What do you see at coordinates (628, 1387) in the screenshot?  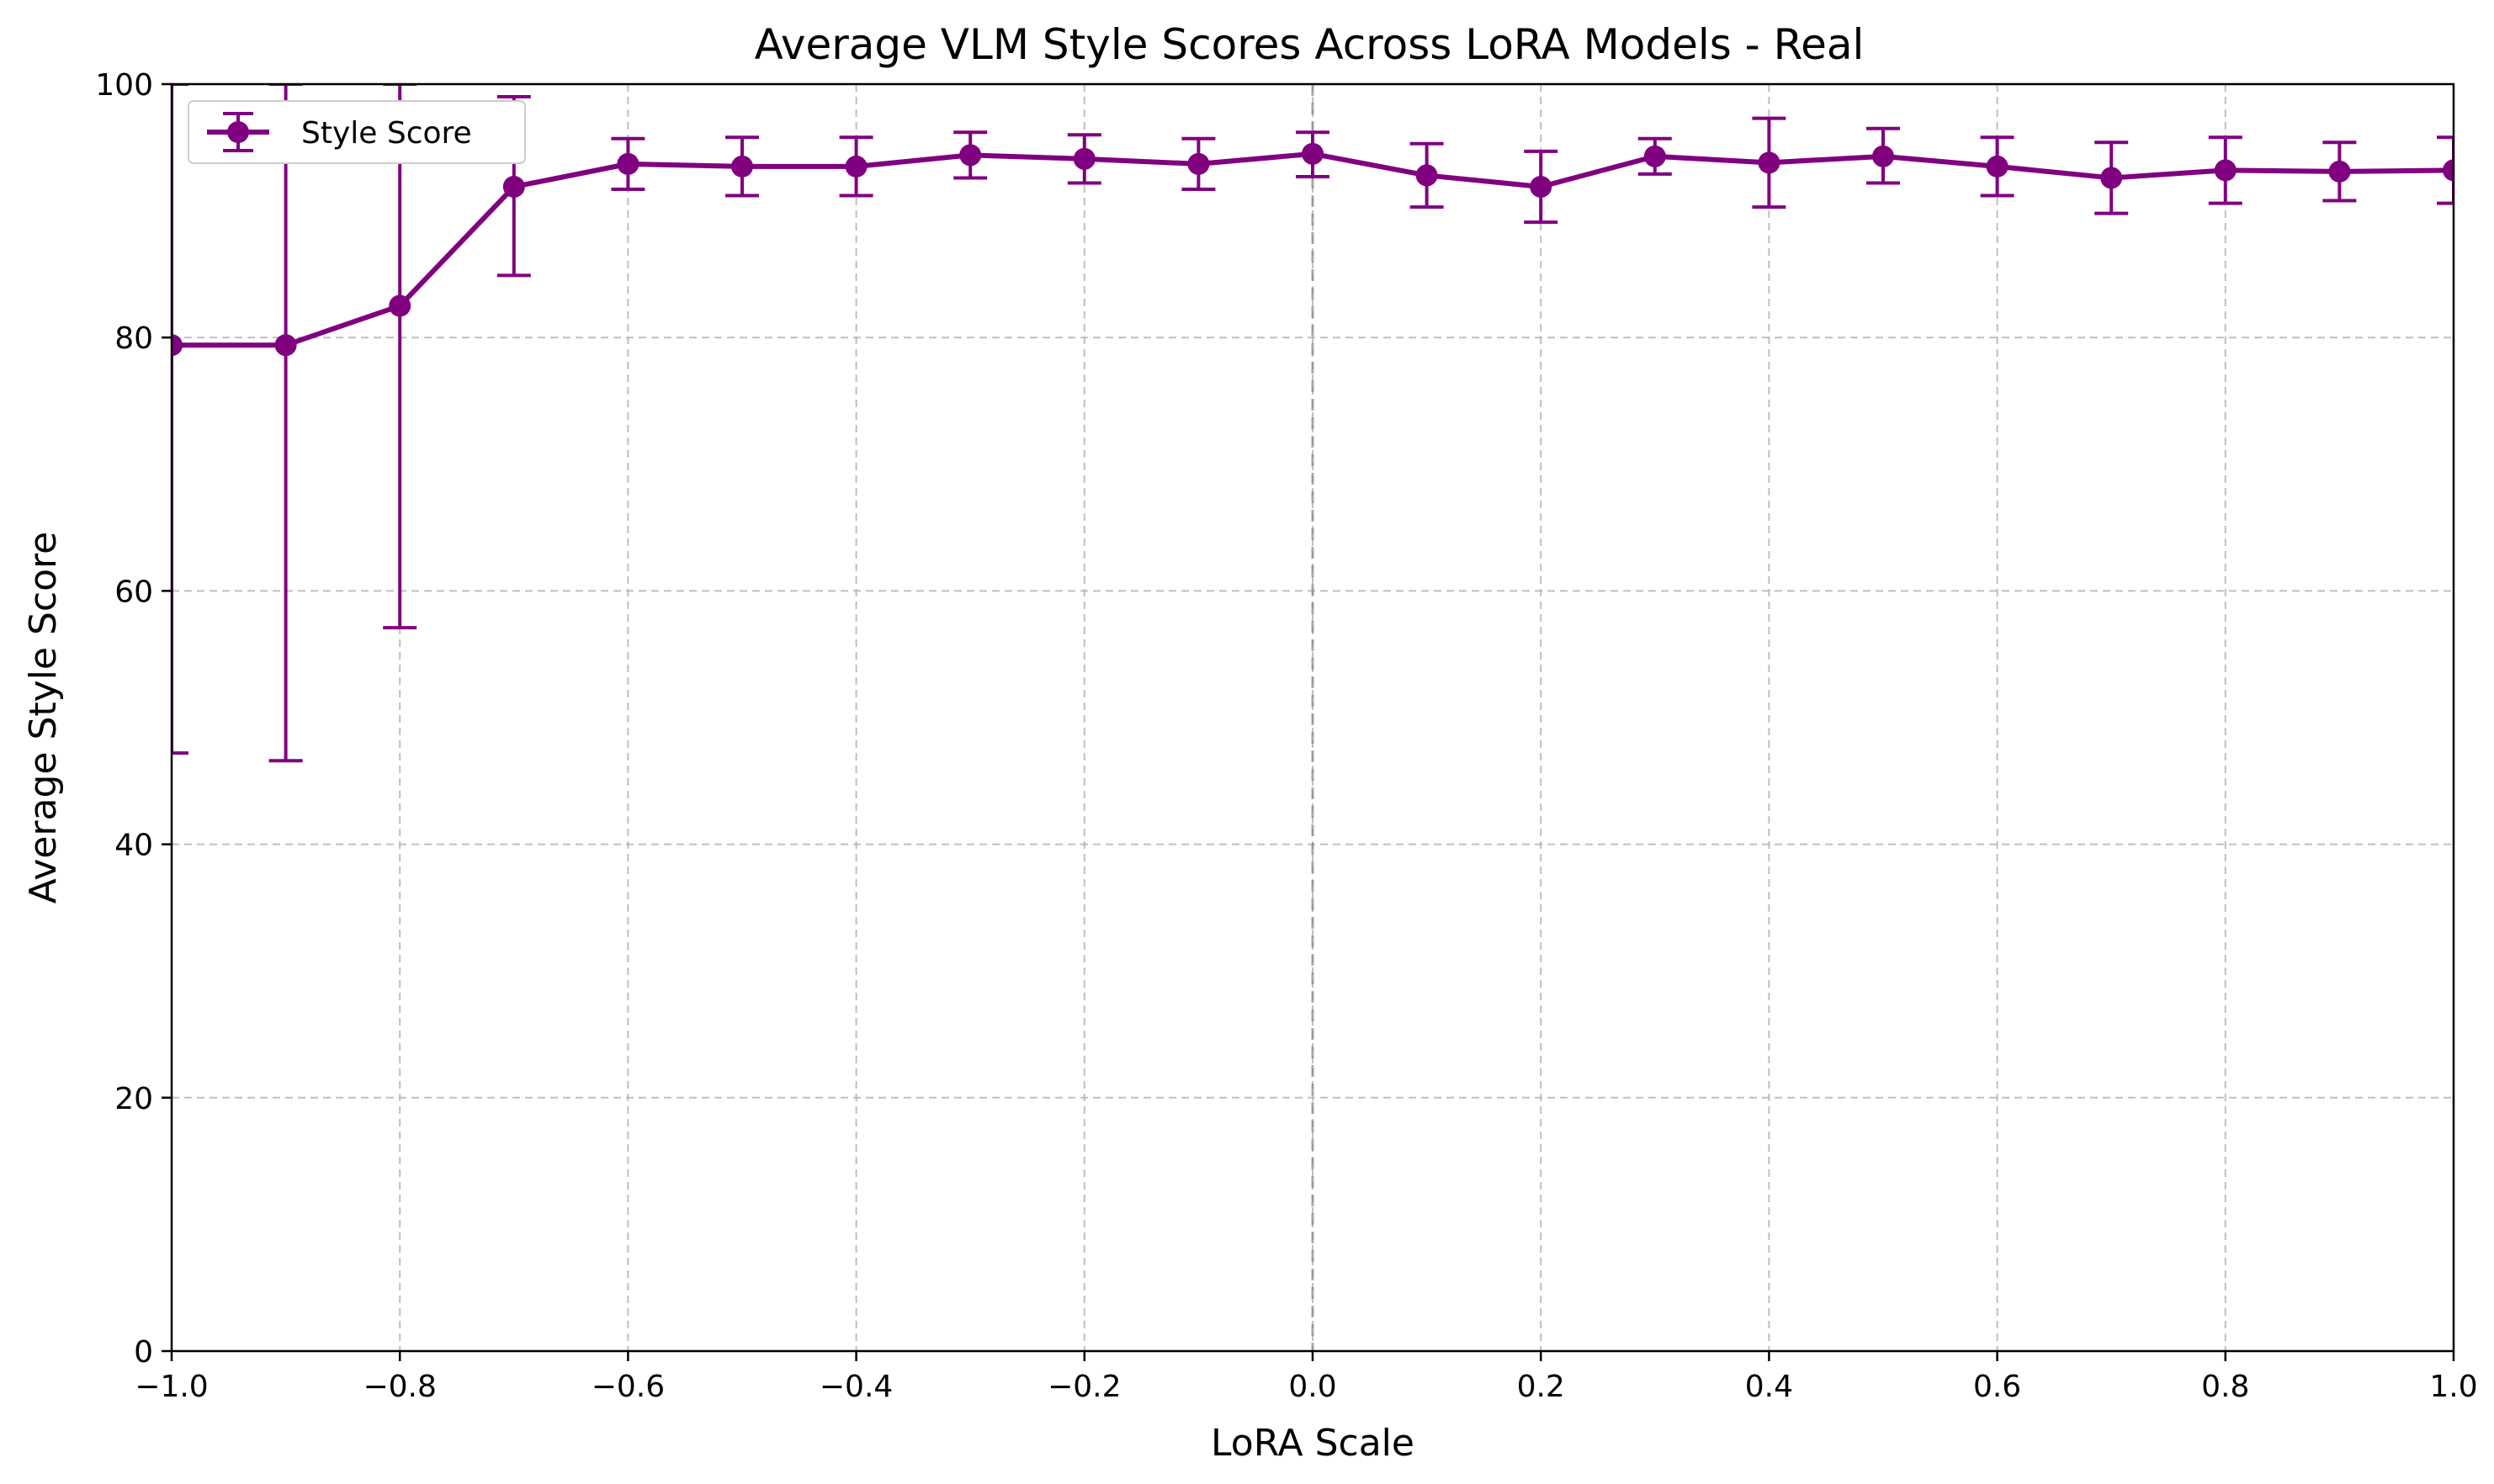 I see `x-tick-label: −0.6` at bounding box center [628, 1387].